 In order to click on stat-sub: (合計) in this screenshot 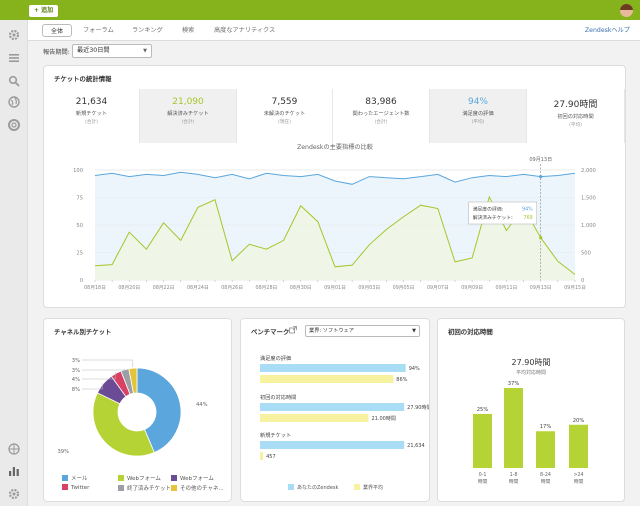, I will do `click(91, 122)`.